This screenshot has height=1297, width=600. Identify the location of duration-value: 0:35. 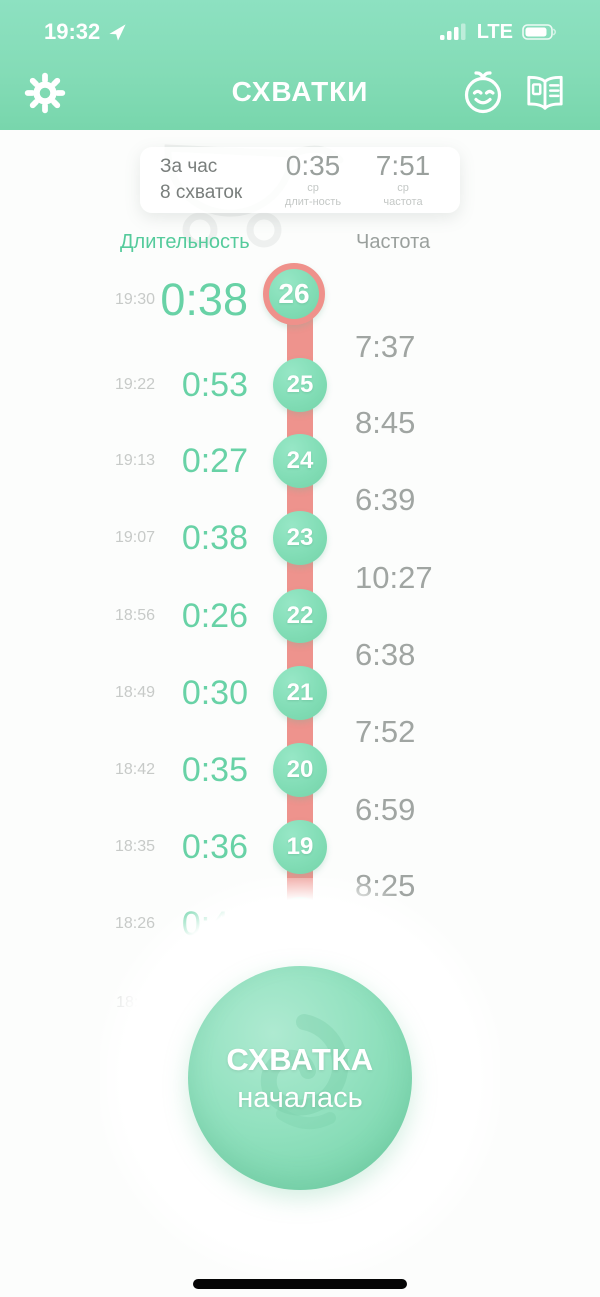
(214, 769).